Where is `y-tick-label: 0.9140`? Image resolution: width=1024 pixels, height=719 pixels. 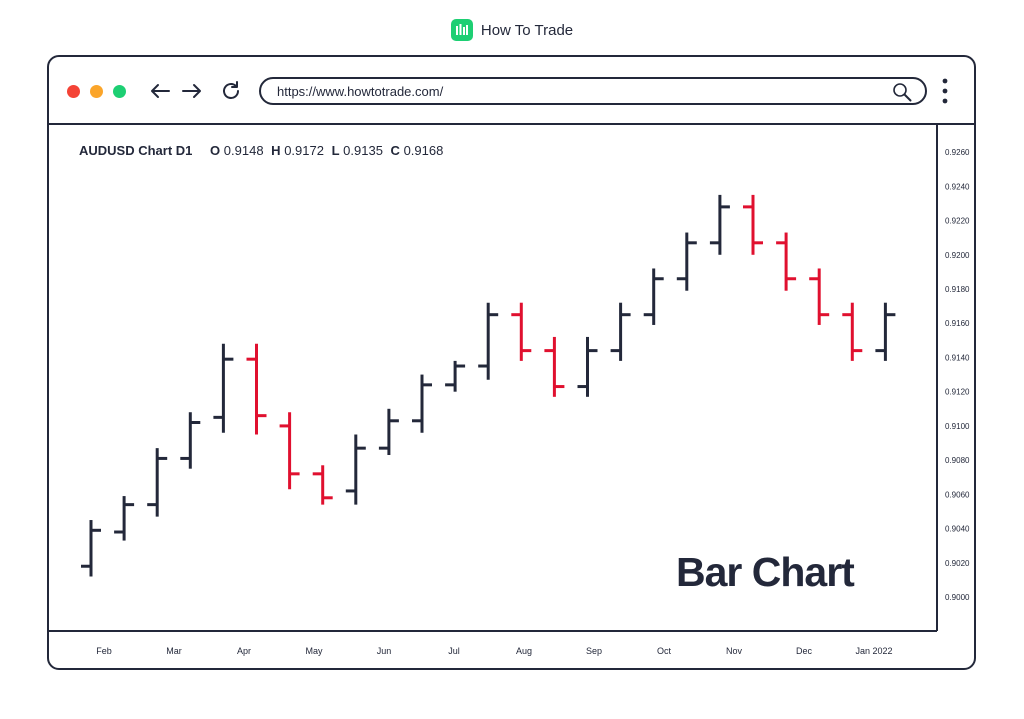
y-tick-label: 0.9140 is located at coordinates (957, 357).